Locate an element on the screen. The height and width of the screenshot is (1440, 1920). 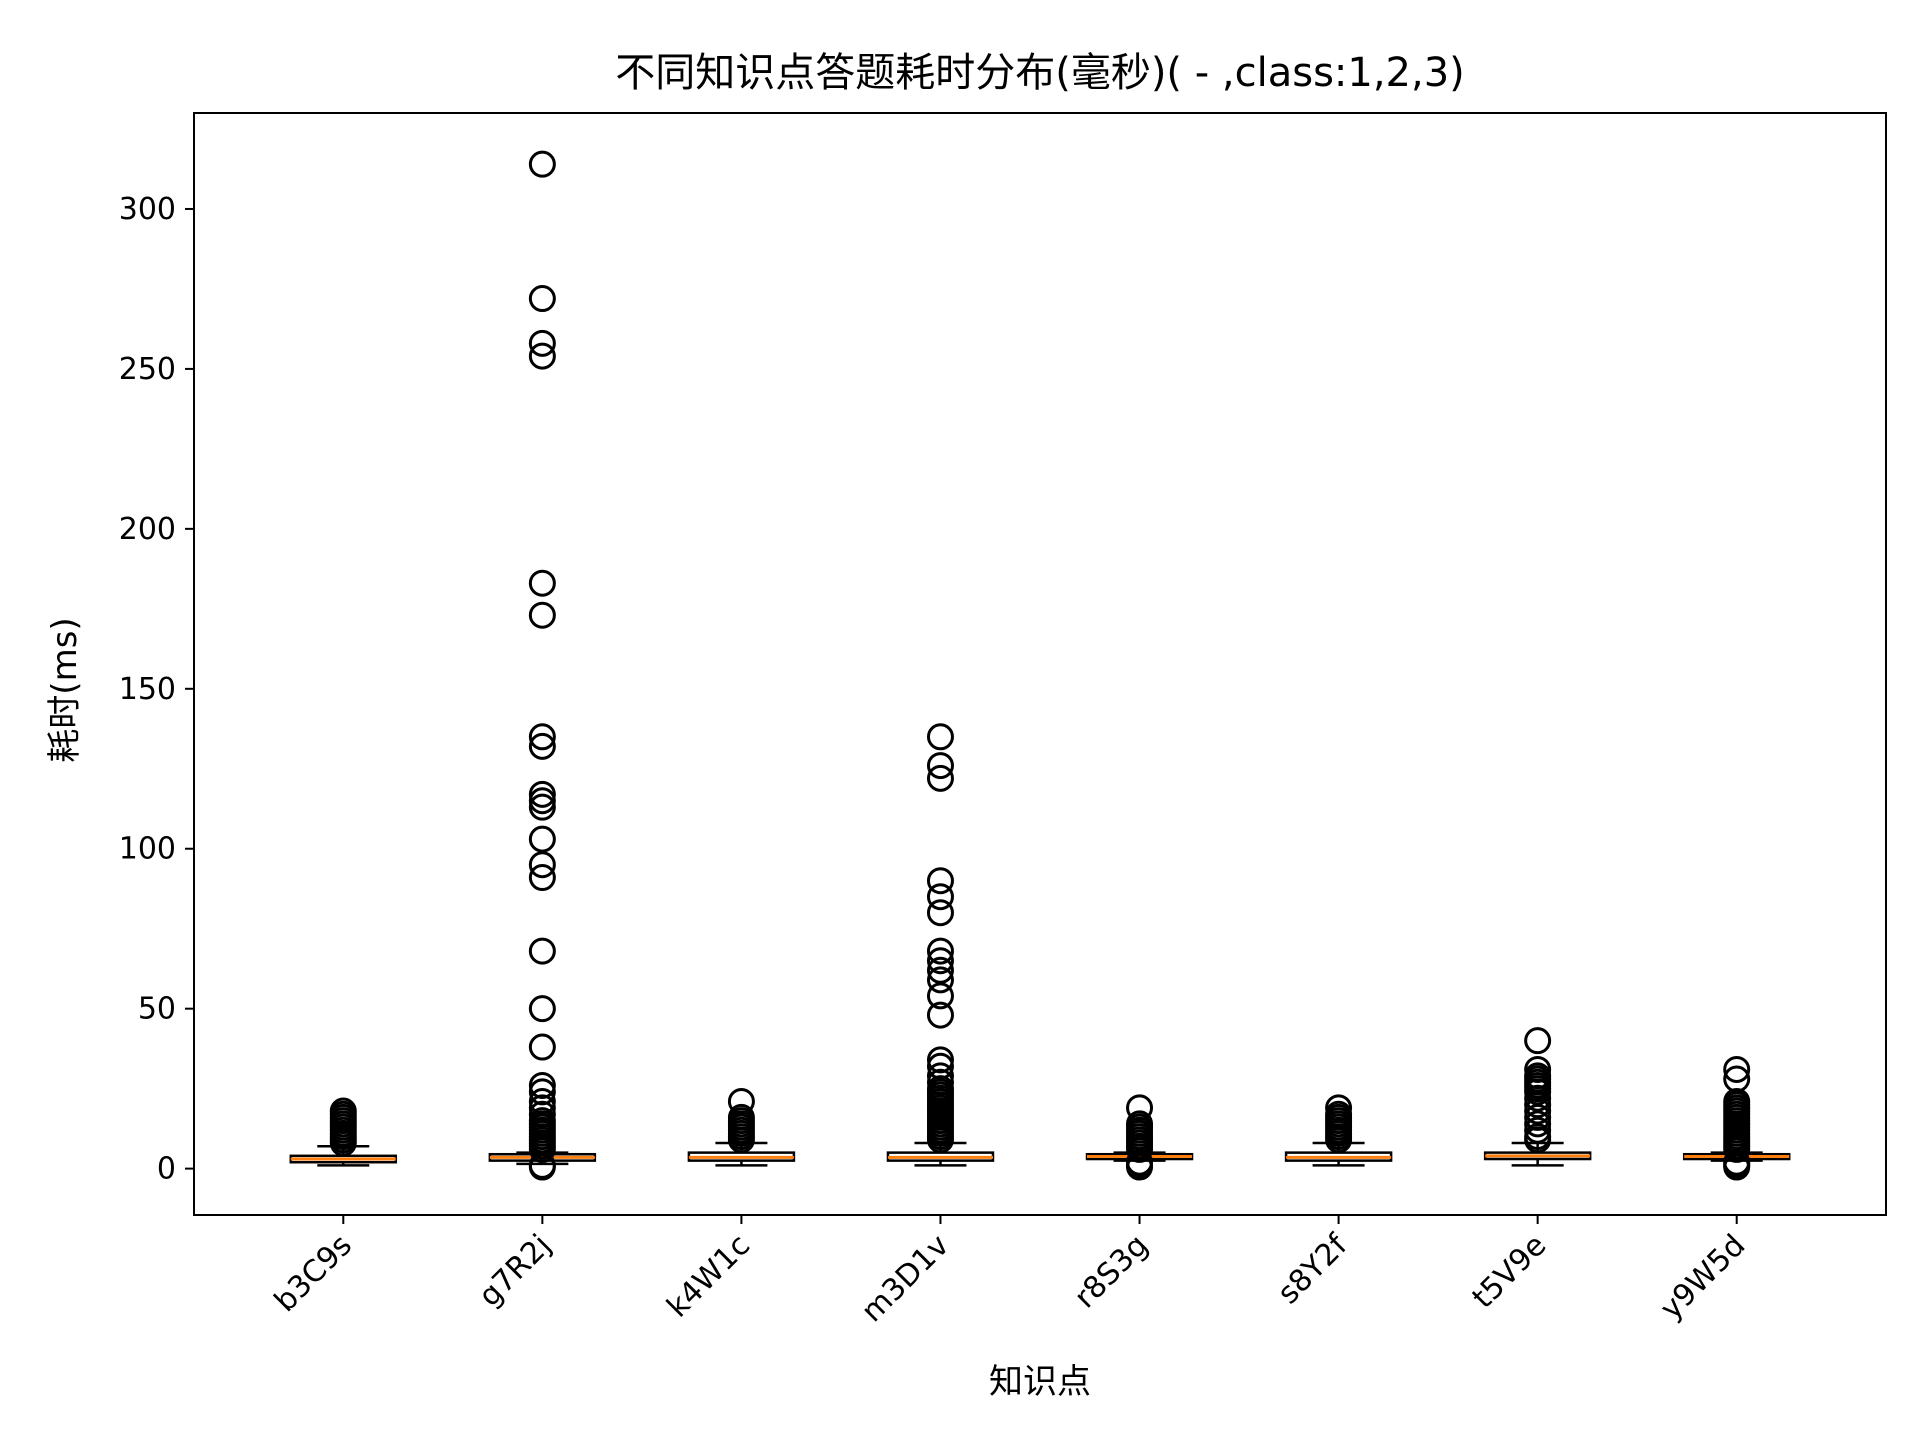
x-tick-label: g7R2j is located at coordinates (515, 1271).